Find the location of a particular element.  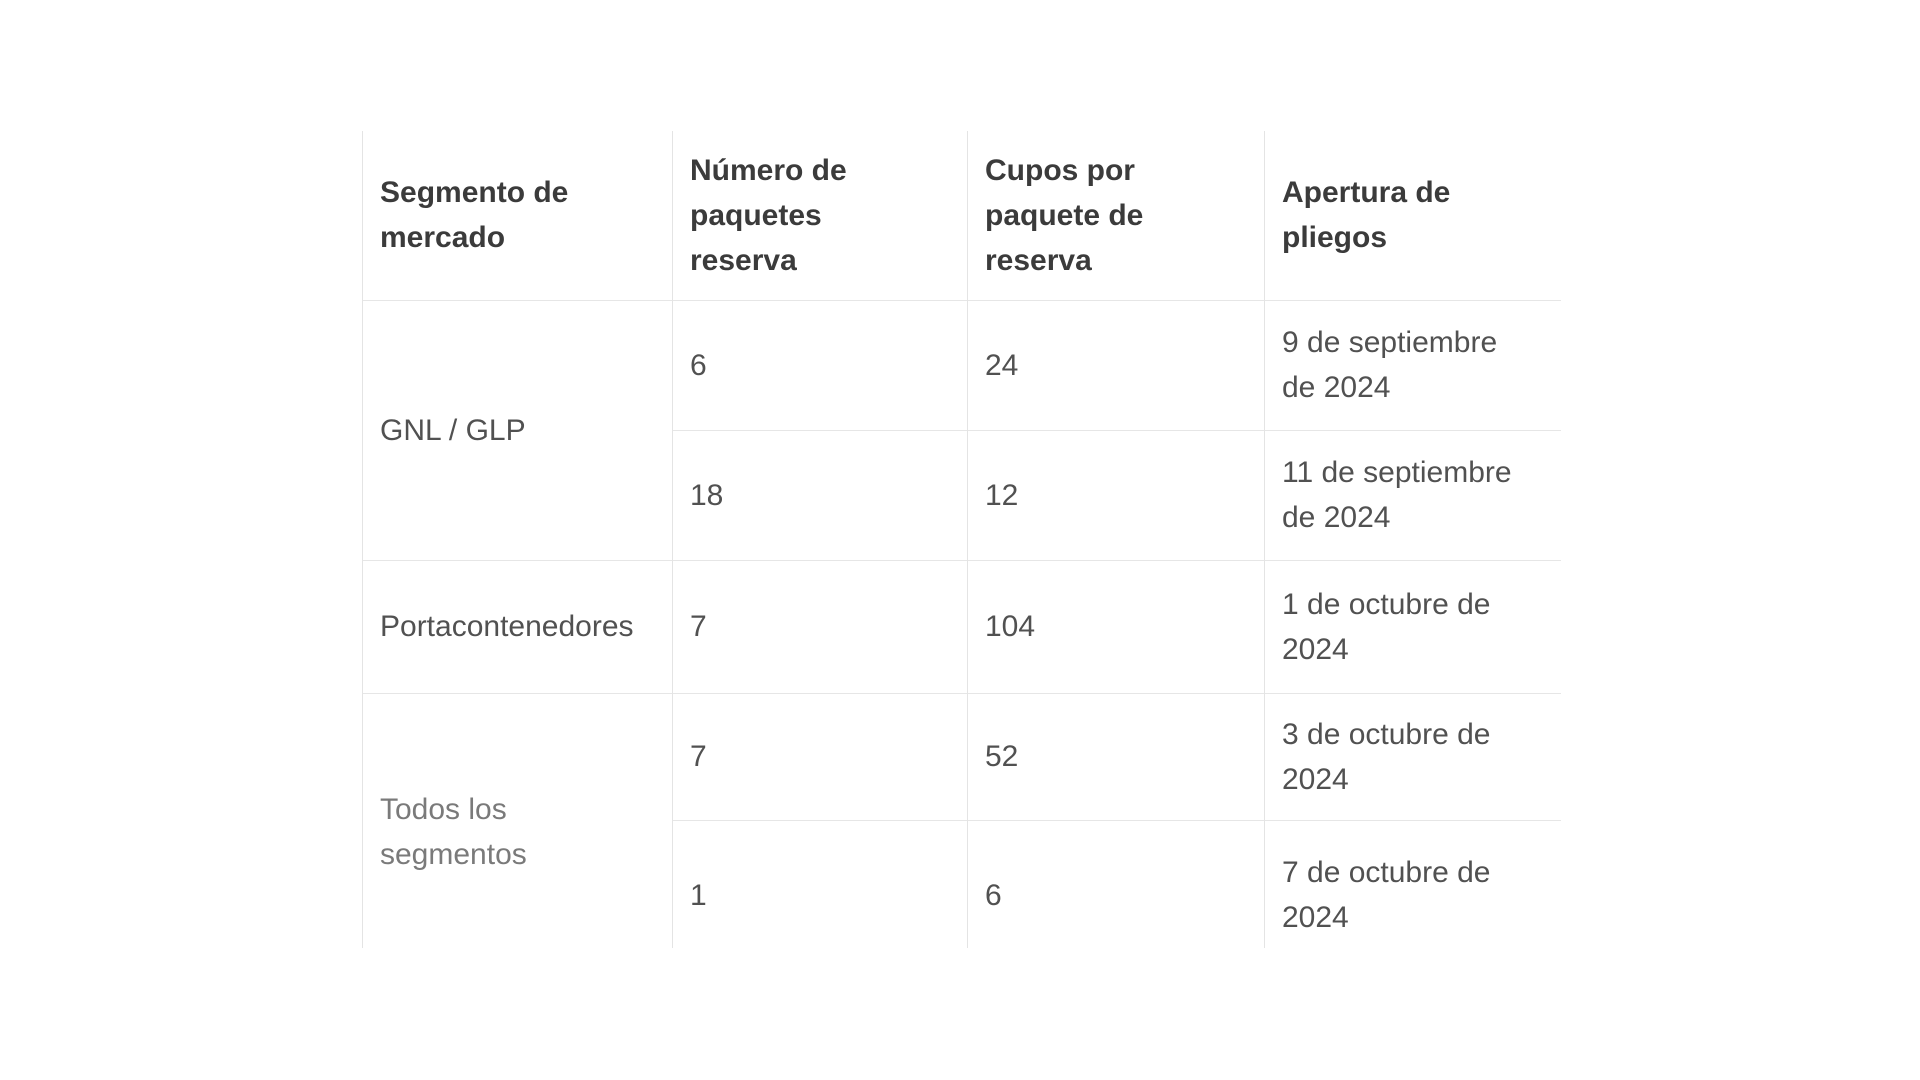

cupos-cell: 52 is located at coordinates (1116, 756).